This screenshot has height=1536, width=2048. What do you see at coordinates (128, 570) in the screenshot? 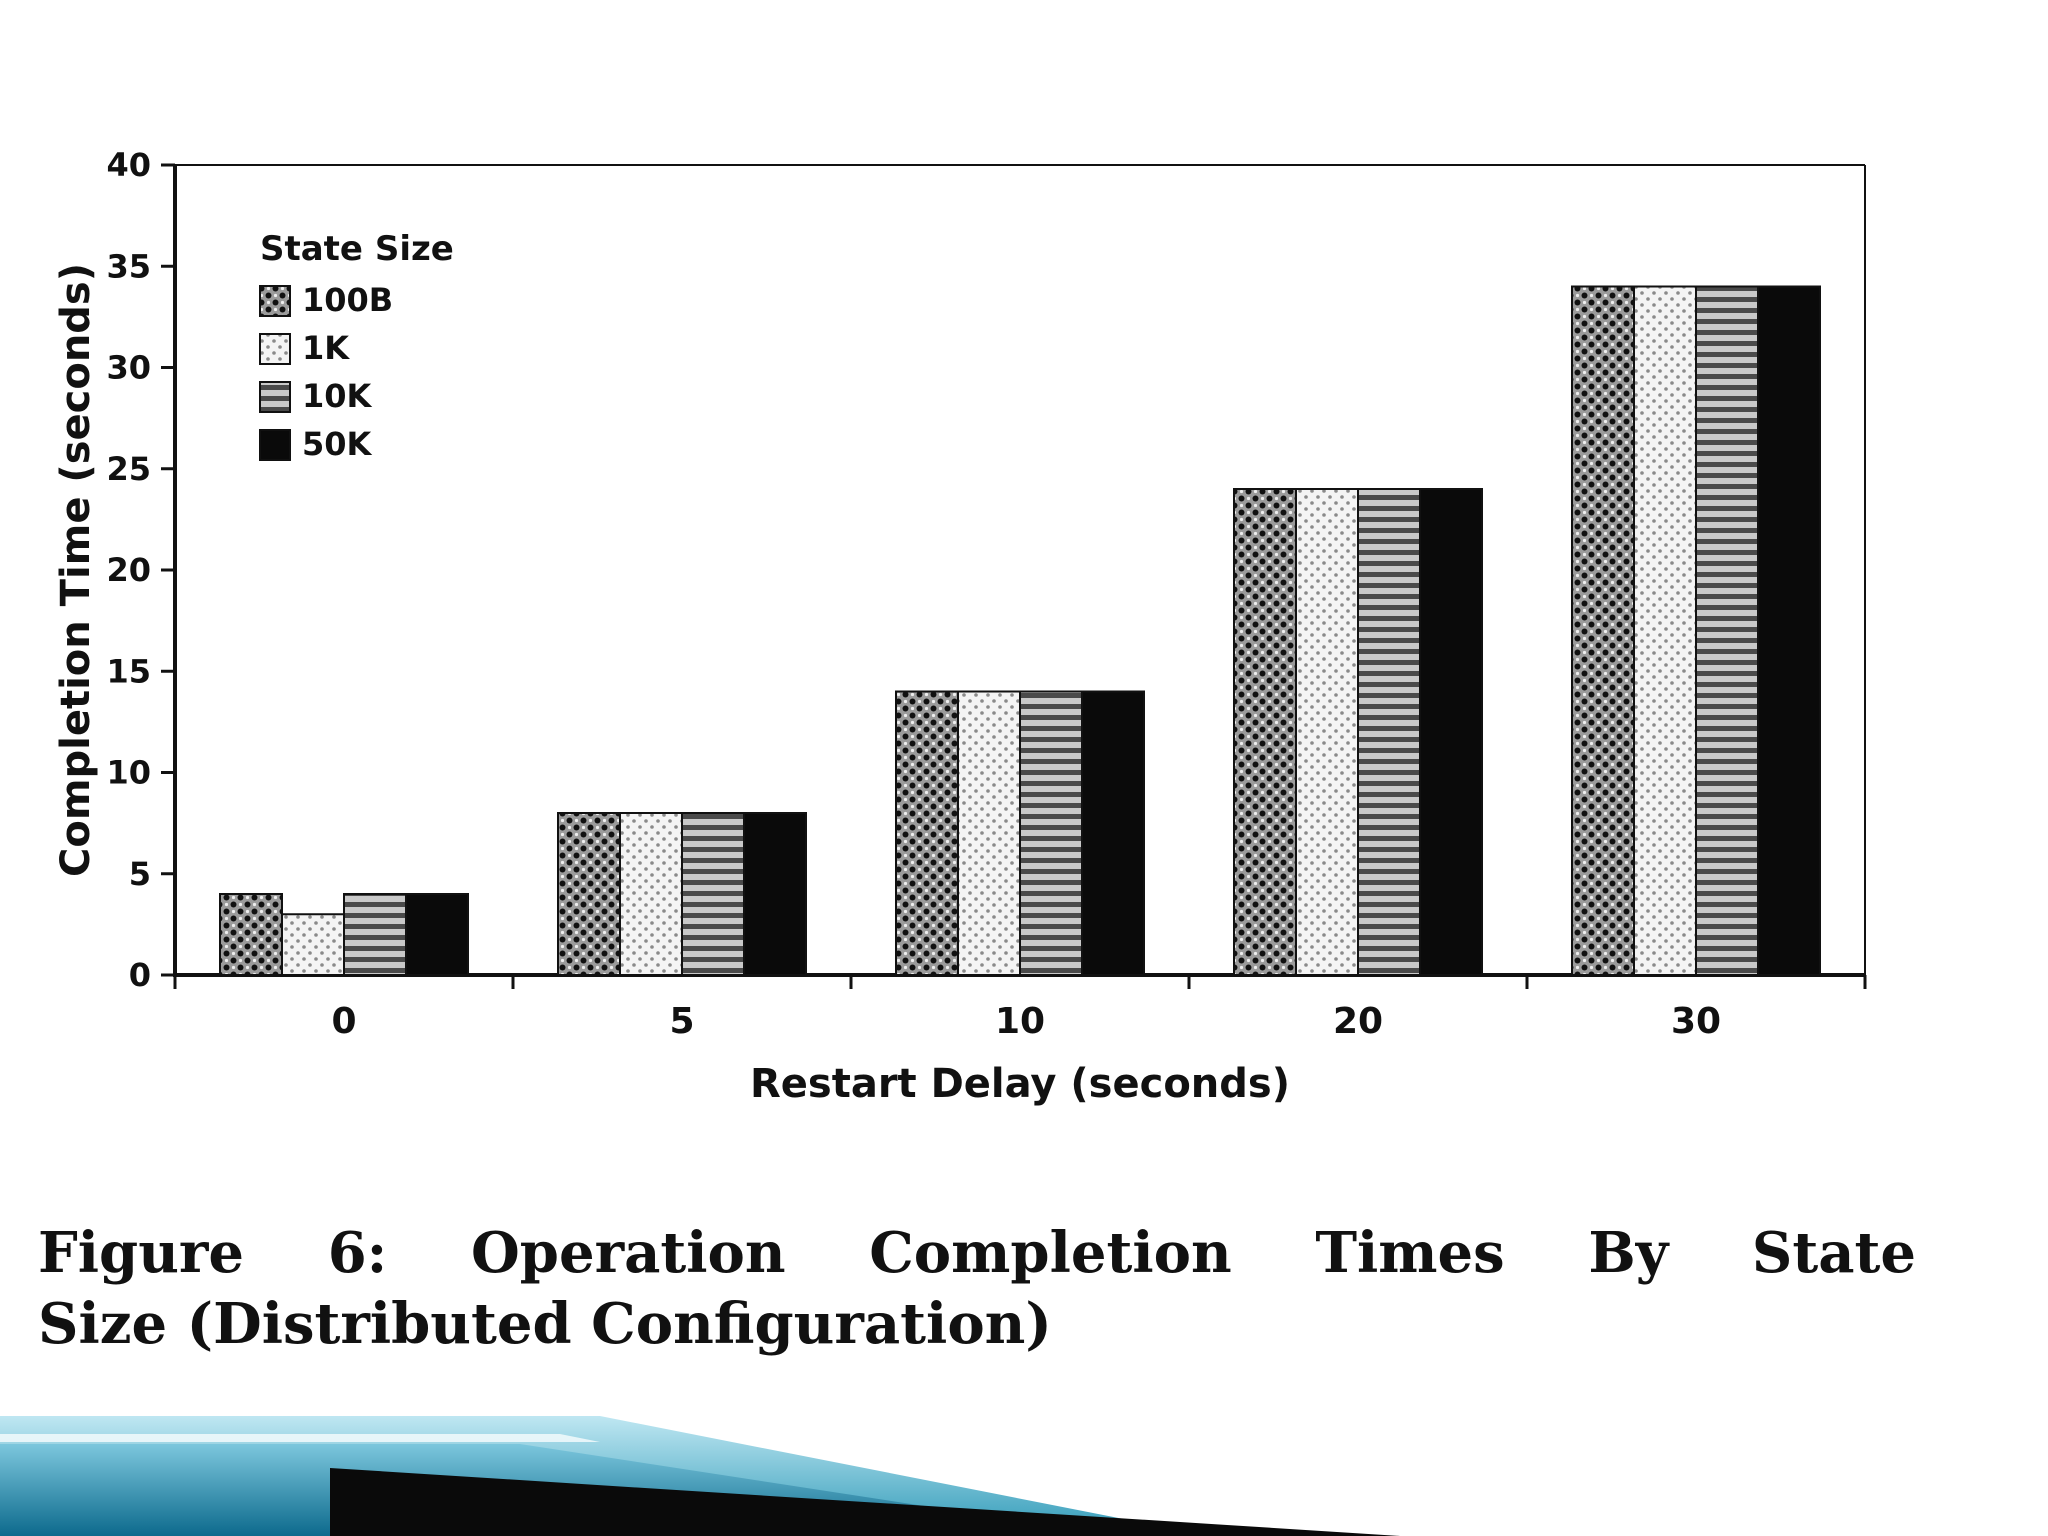
I see `y-tick-label: 20` at bounding box center [128, 570].